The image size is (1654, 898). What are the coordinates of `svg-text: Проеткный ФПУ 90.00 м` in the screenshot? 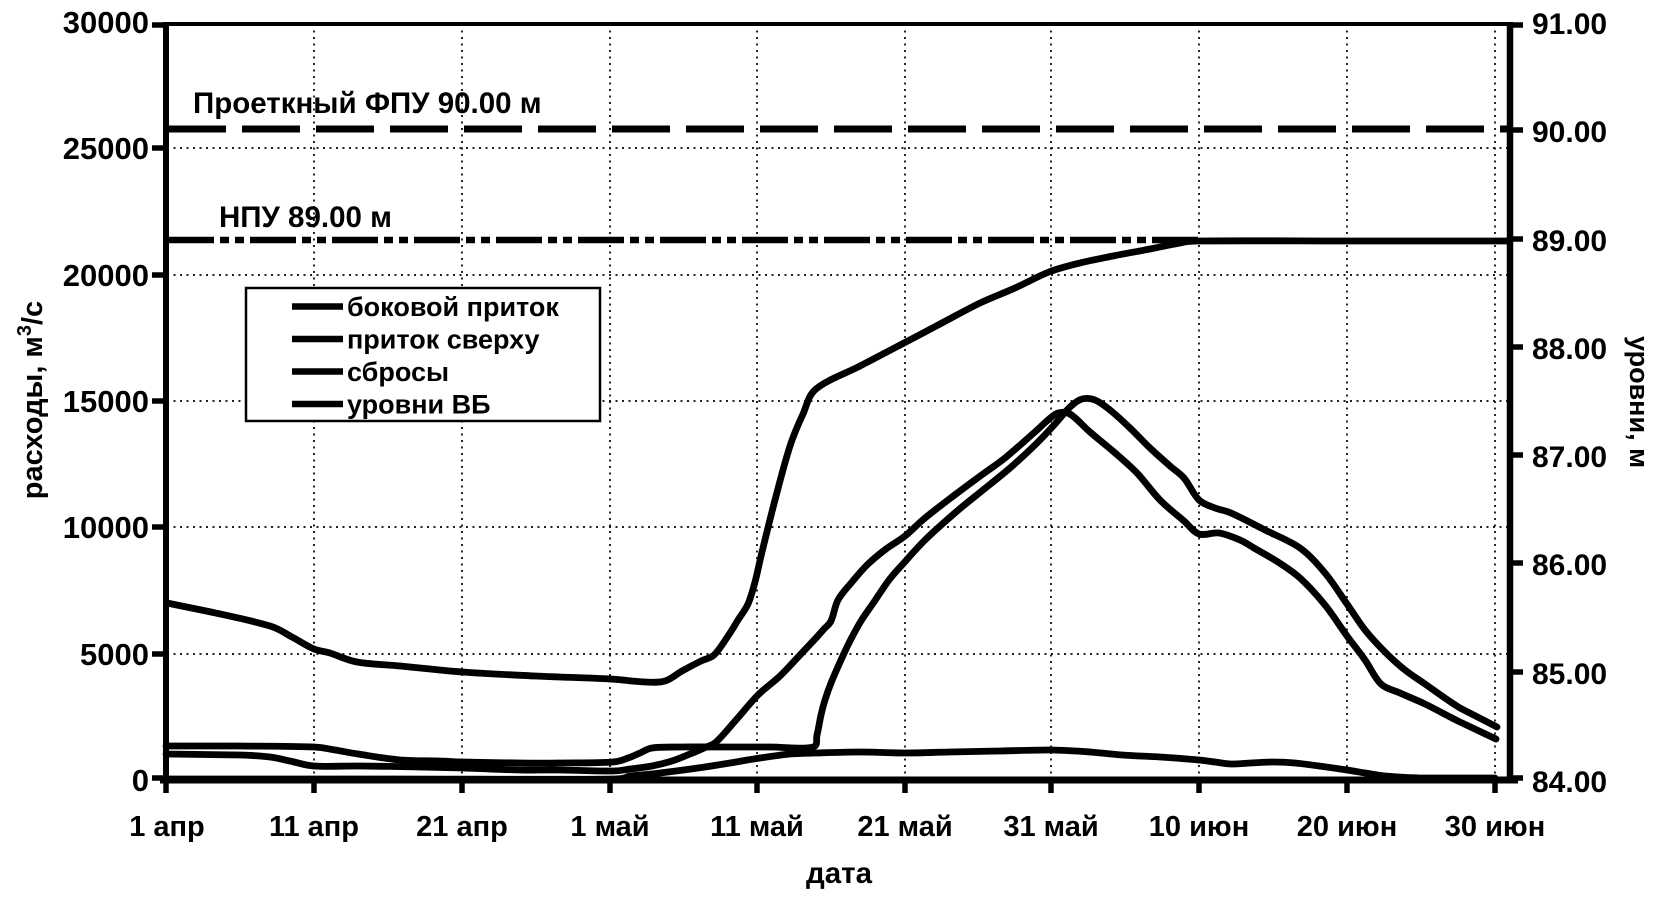 It's located at (367, 103).